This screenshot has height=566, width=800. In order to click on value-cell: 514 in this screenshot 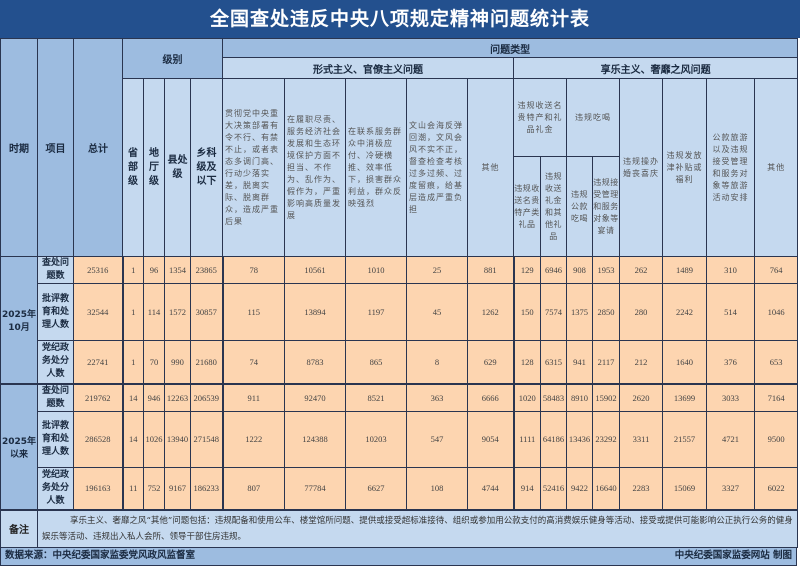, I will do `click(730, 312)`.